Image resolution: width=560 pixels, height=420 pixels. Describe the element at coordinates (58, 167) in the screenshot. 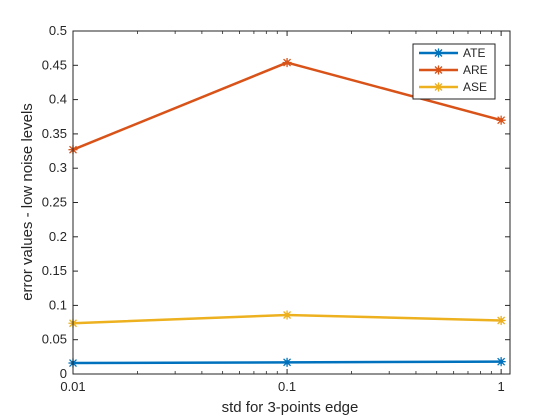

I see `y-tick-label: 0.3` at that location.